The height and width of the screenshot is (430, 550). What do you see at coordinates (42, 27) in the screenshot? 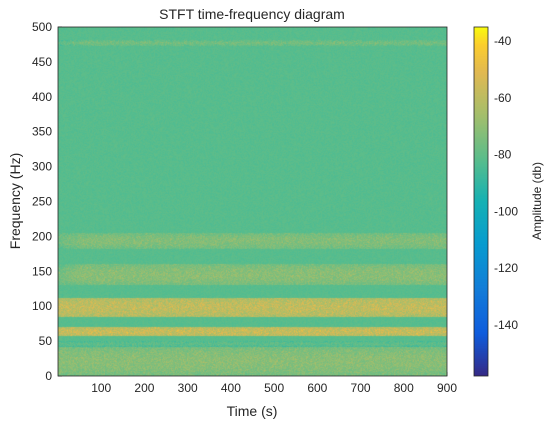
I see `y-tick-label: 500` at bounding box center [42, 27].